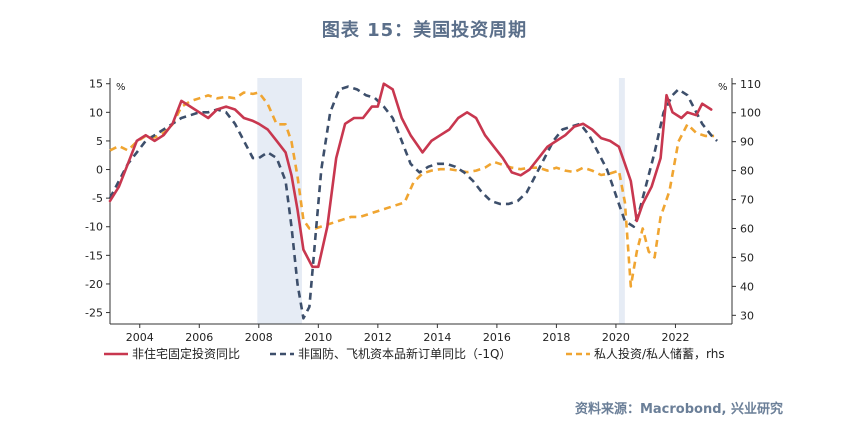  What do you see at coordinates (747, 315) in the screenshot?
I see `right-tick-label: 30` at bounding box center [747, 315].